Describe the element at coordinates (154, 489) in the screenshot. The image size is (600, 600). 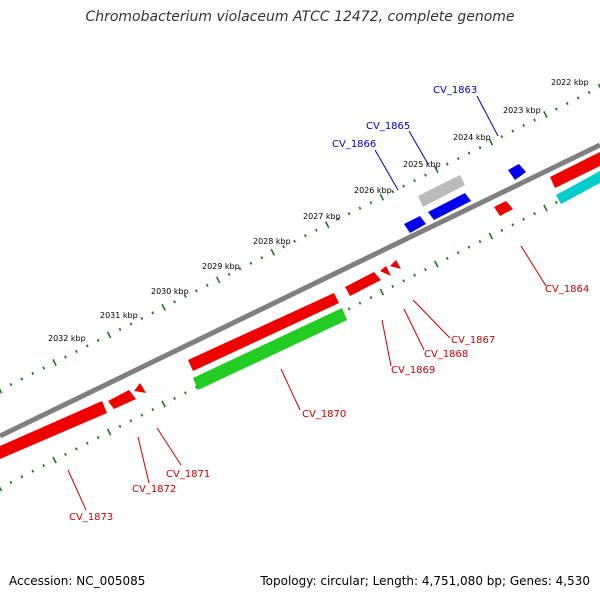
I see `gene-label-cv1872: CV_1872` at that location.